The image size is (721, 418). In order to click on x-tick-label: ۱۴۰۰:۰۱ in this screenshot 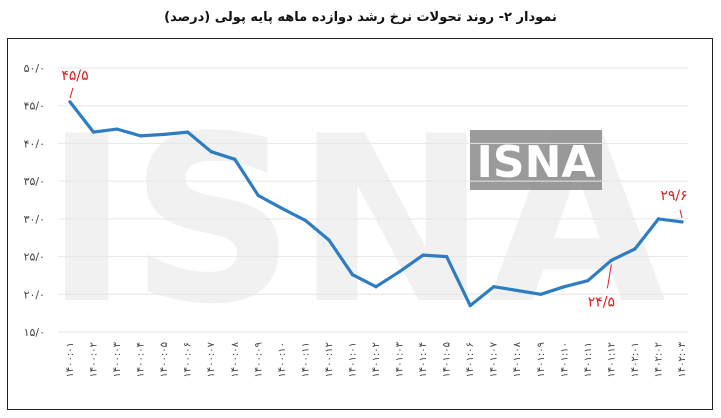, I will do `click(70, 360)`.